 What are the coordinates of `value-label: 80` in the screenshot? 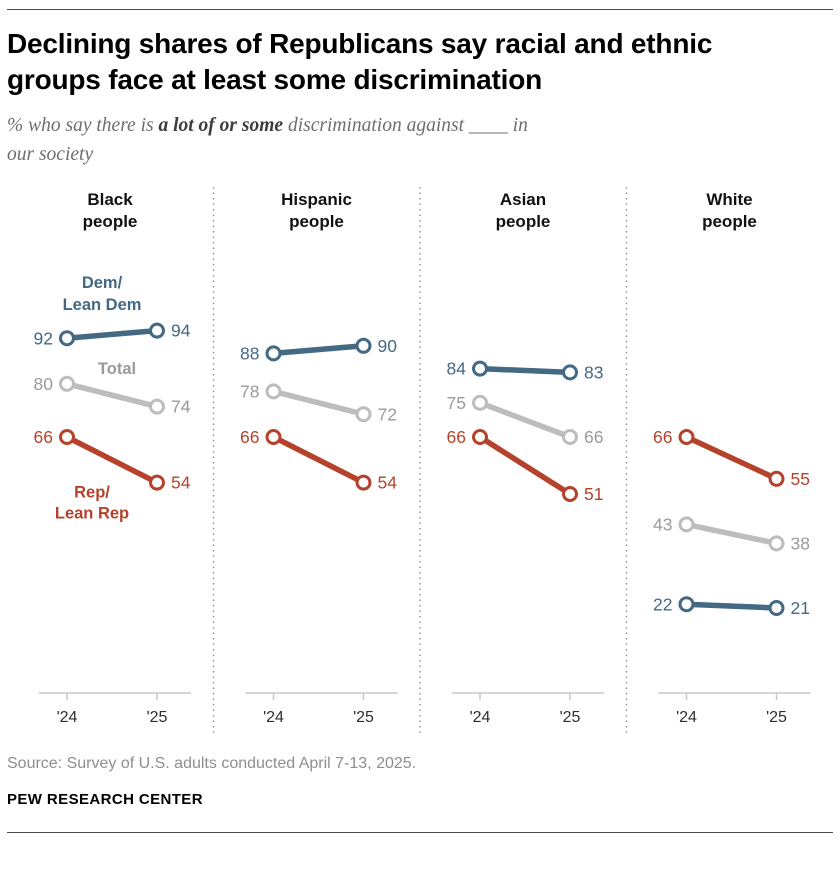 It's located at (44, 384).